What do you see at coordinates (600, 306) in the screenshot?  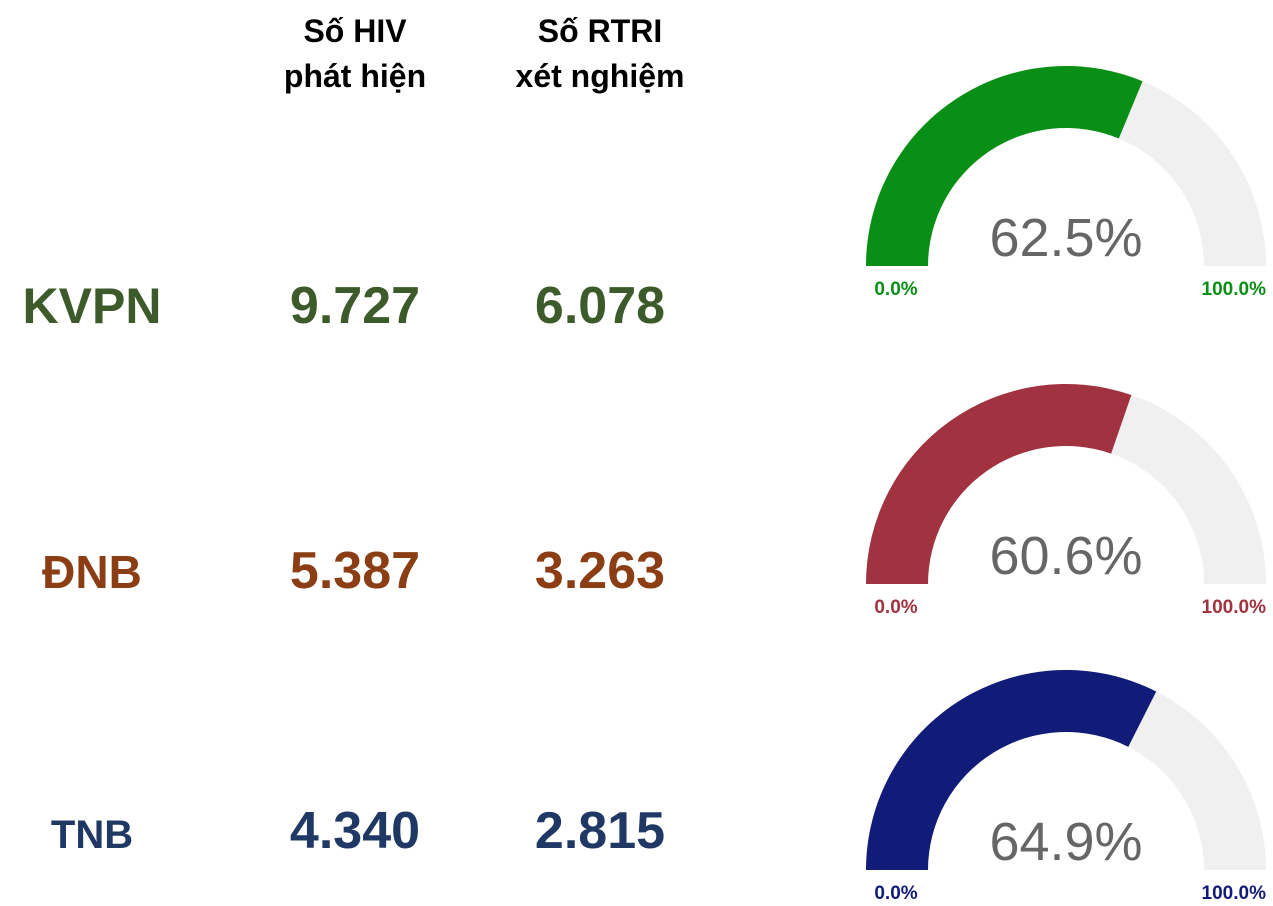 I see `rtri-count: 6.078` at bounding box center [600, 306].